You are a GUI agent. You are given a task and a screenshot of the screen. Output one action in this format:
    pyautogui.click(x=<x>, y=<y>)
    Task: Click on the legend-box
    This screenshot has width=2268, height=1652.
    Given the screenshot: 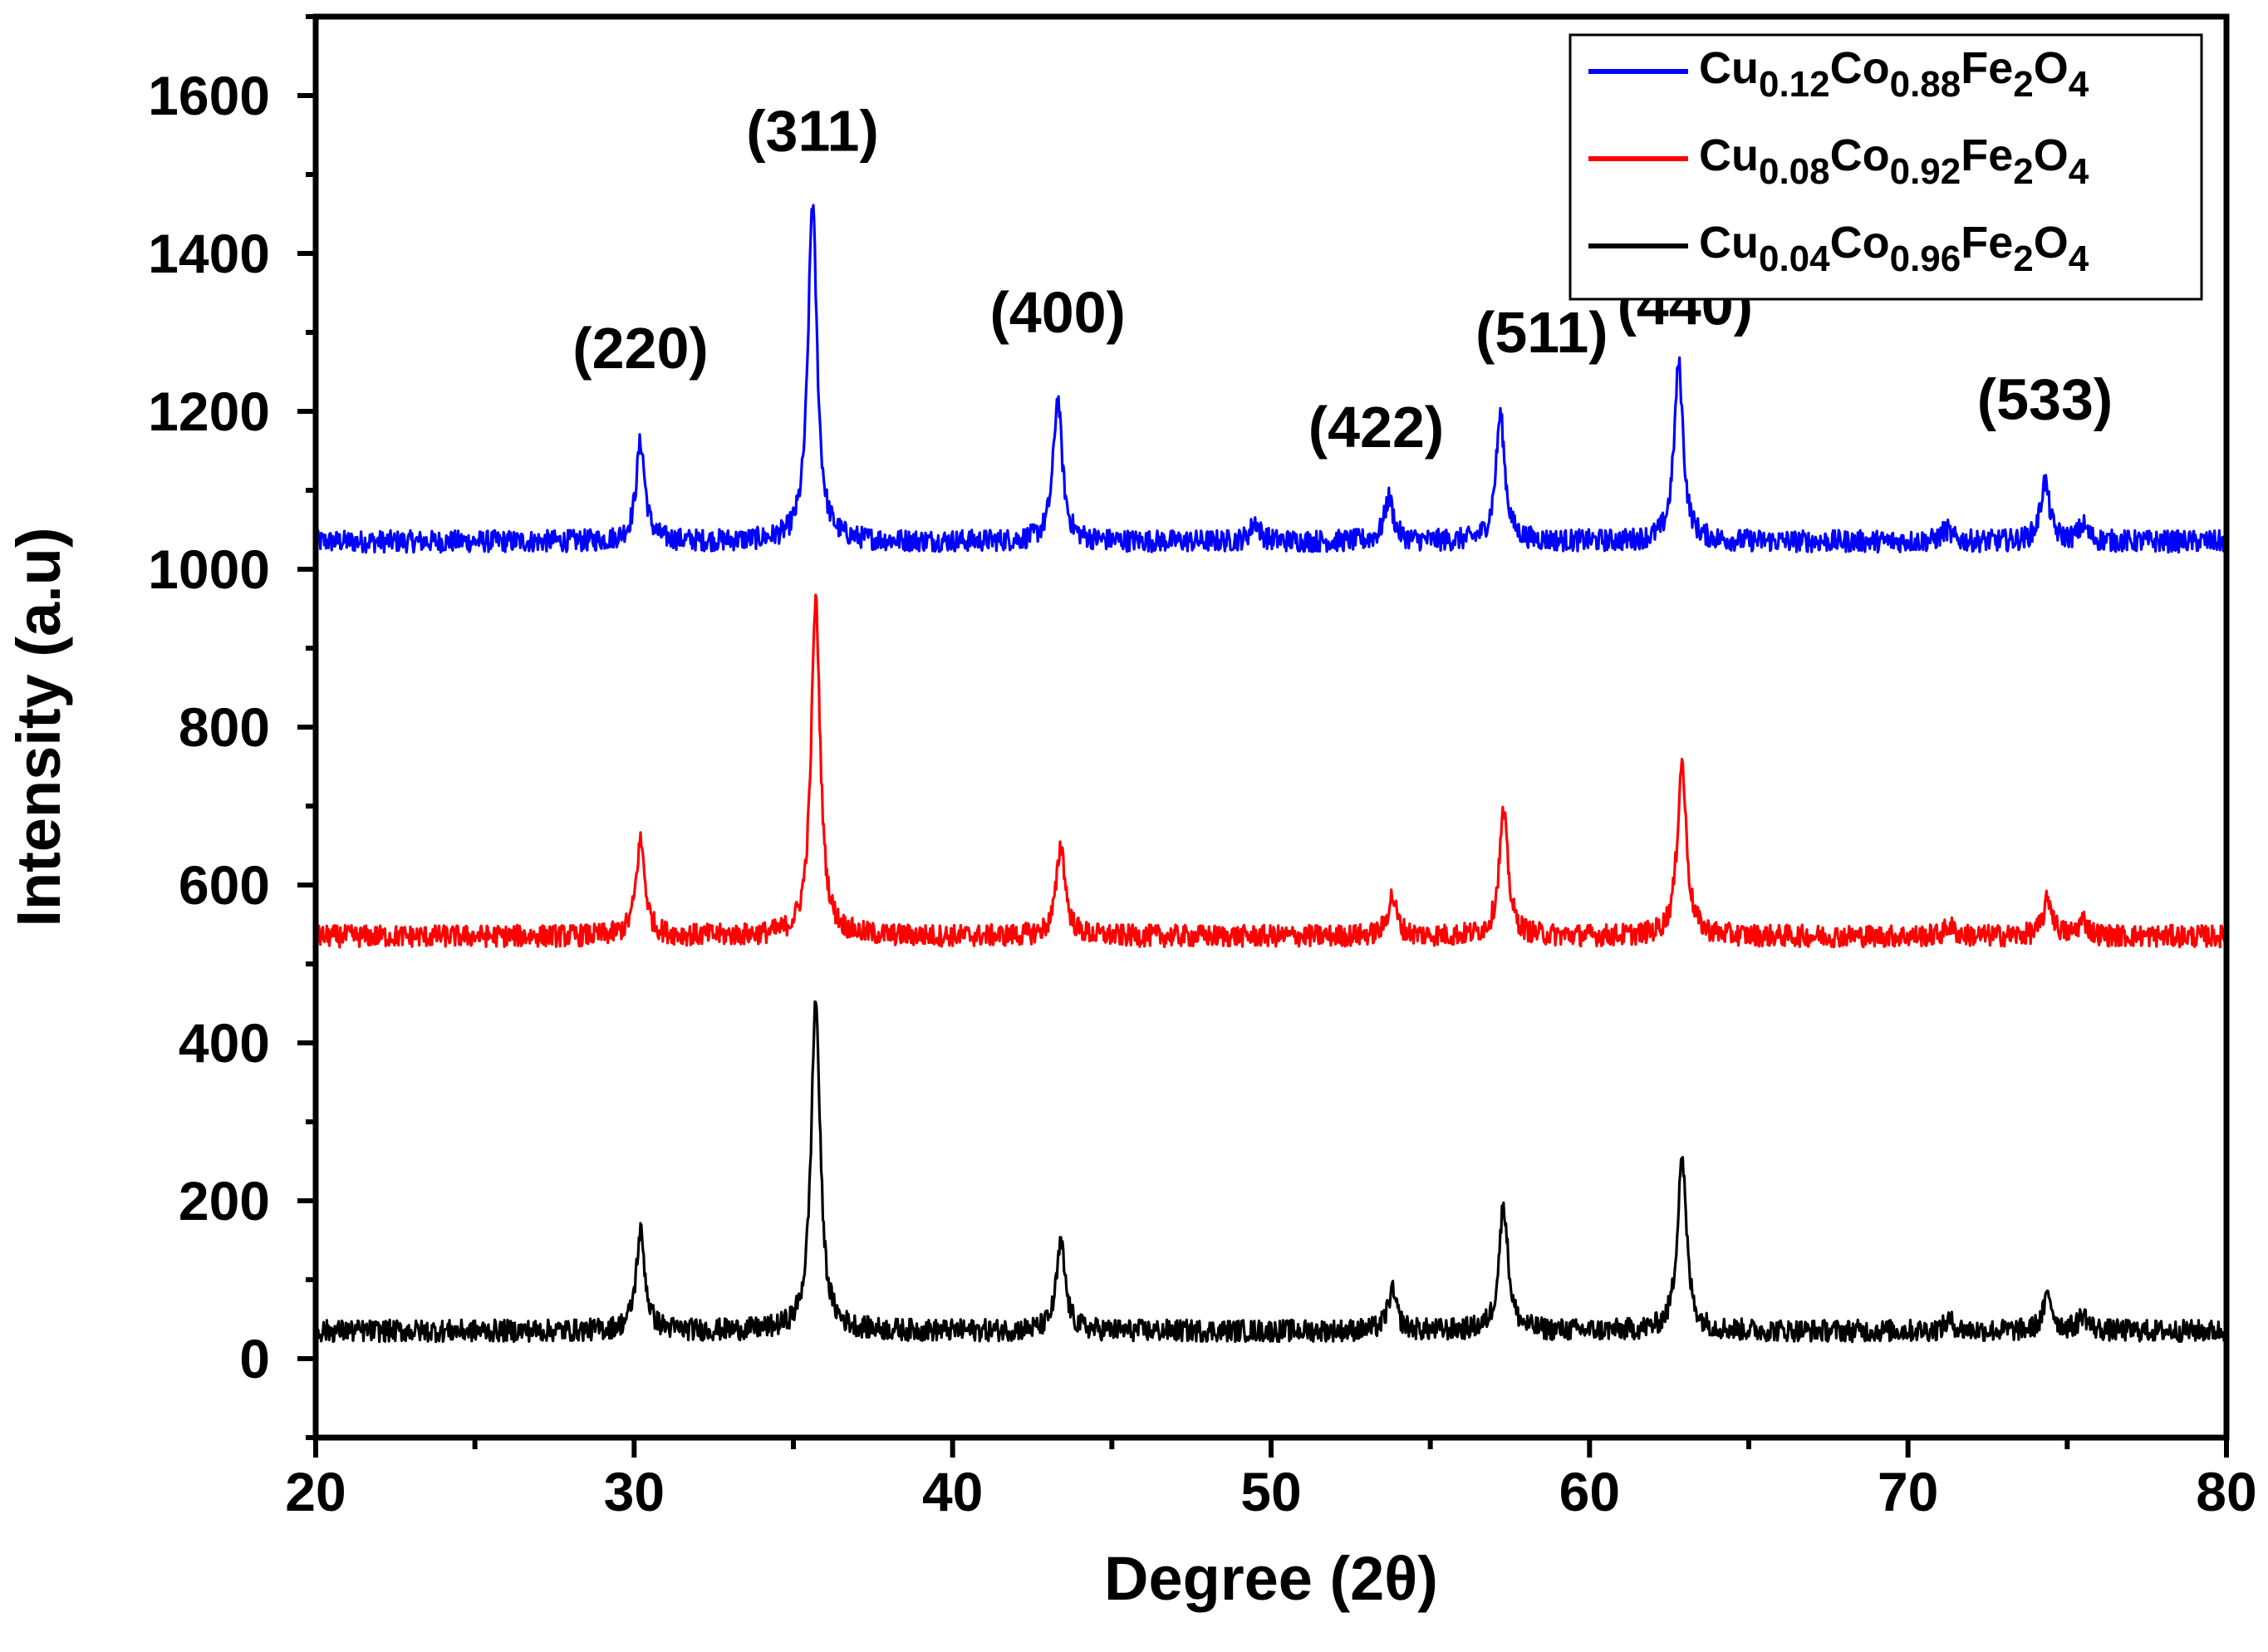 What is the action you would take?
    pyautogui.click(x=1886, y=167)
    